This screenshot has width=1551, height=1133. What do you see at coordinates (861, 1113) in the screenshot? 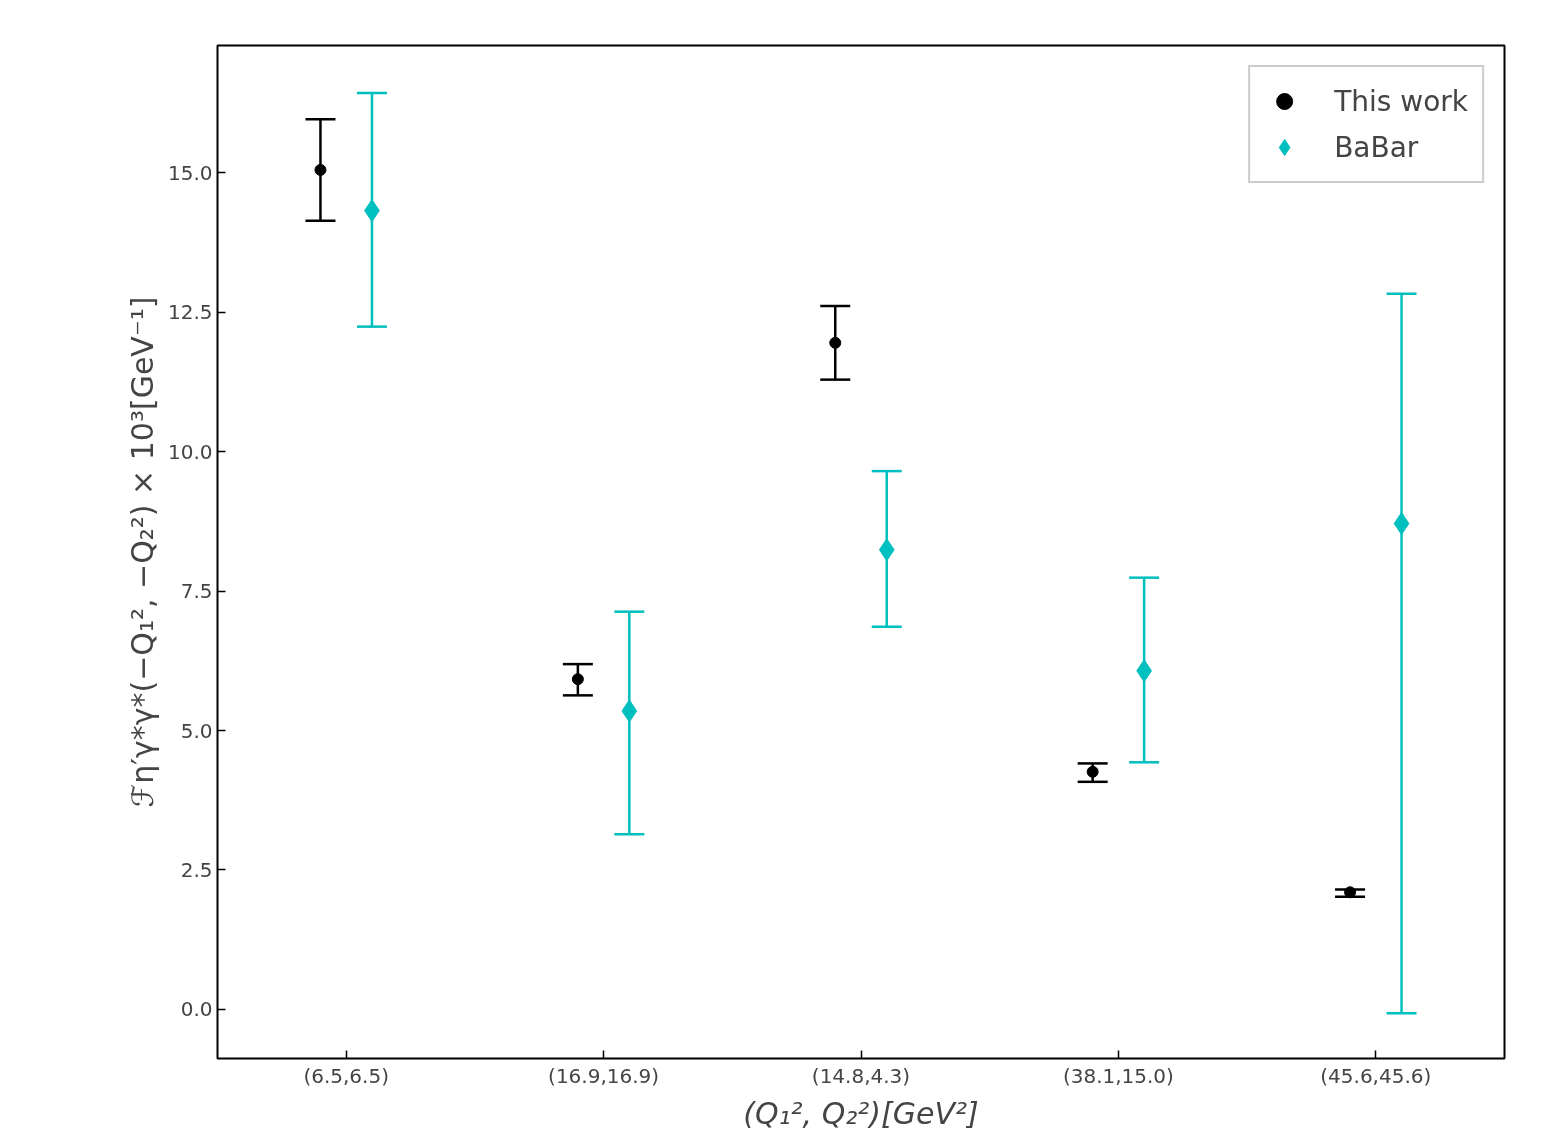
I see `x-axis-title: (Q₁², Q₂²)[GeV²]` at bounding box center [861, 1113].